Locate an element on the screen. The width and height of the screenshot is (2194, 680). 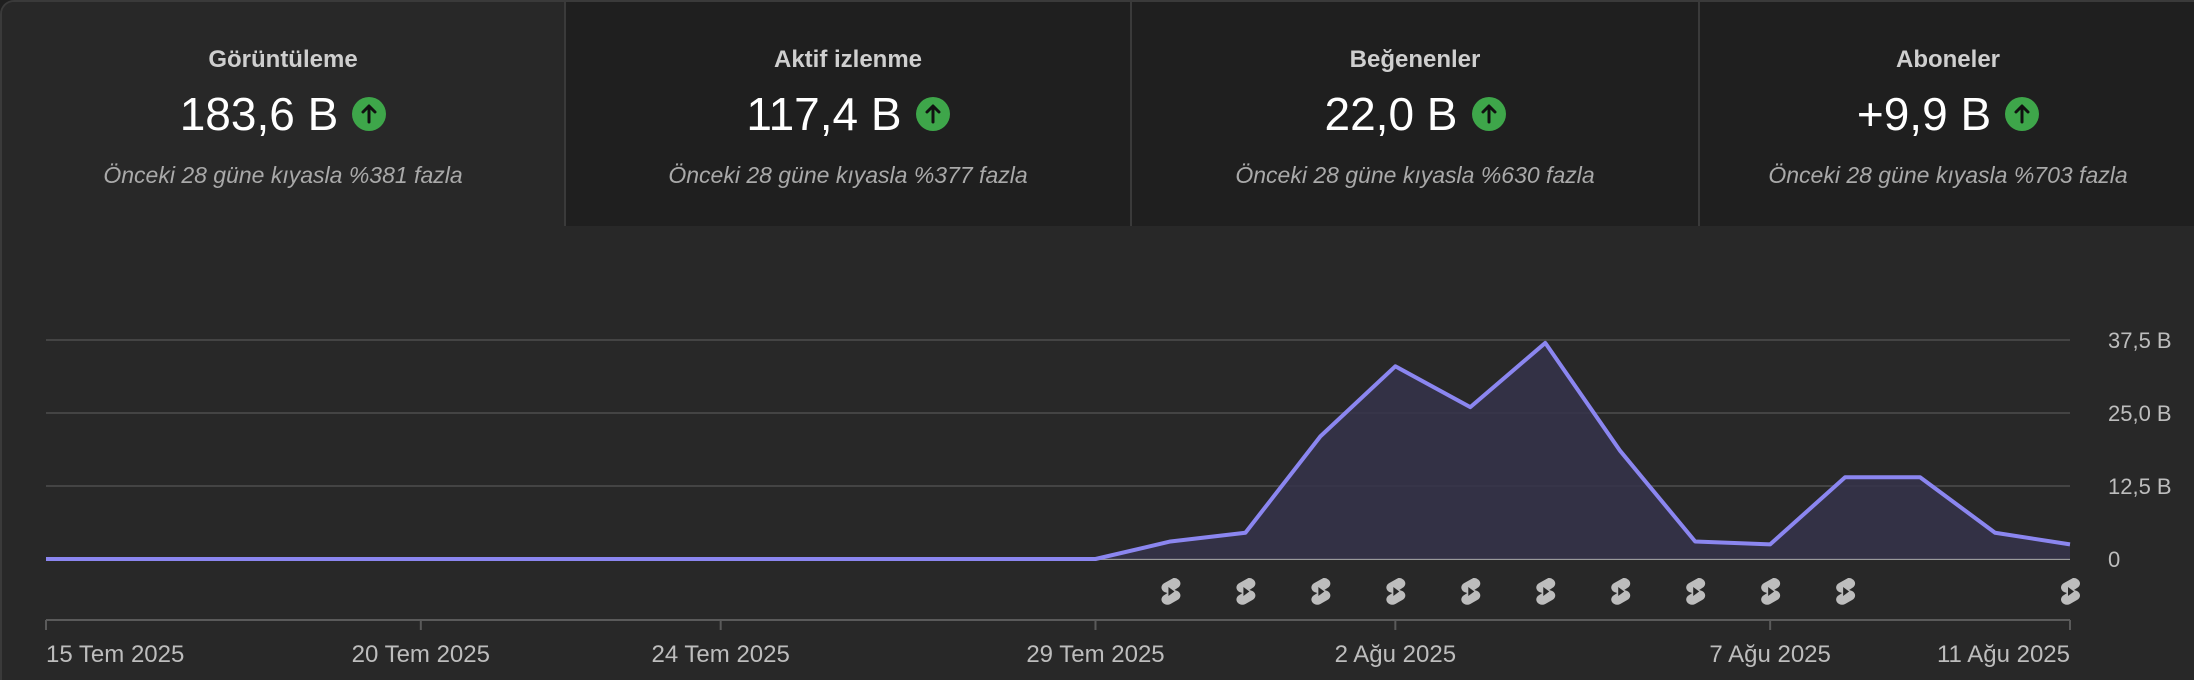
metric-title: Beğenenler is located at coordinates (1415, 59).